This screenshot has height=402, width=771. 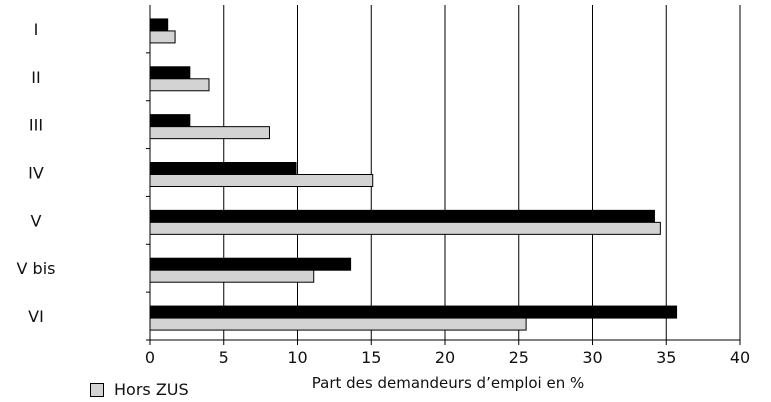 What do you see at coordinates (448, 383) in the screenshot?
I see `x-axis-title: Part des demandeurs d’emploi en %` at bounding box center [448, 383].